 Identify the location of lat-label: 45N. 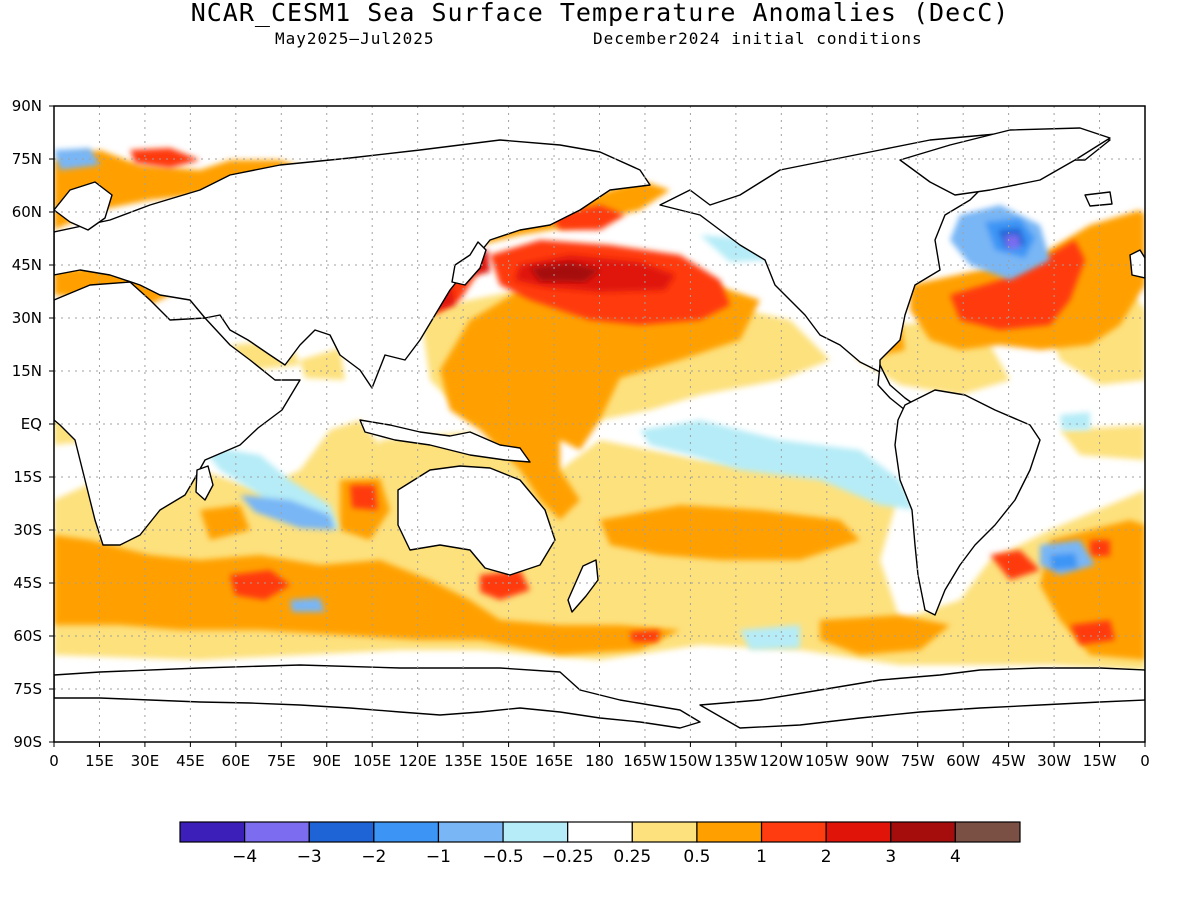
(27, 265).